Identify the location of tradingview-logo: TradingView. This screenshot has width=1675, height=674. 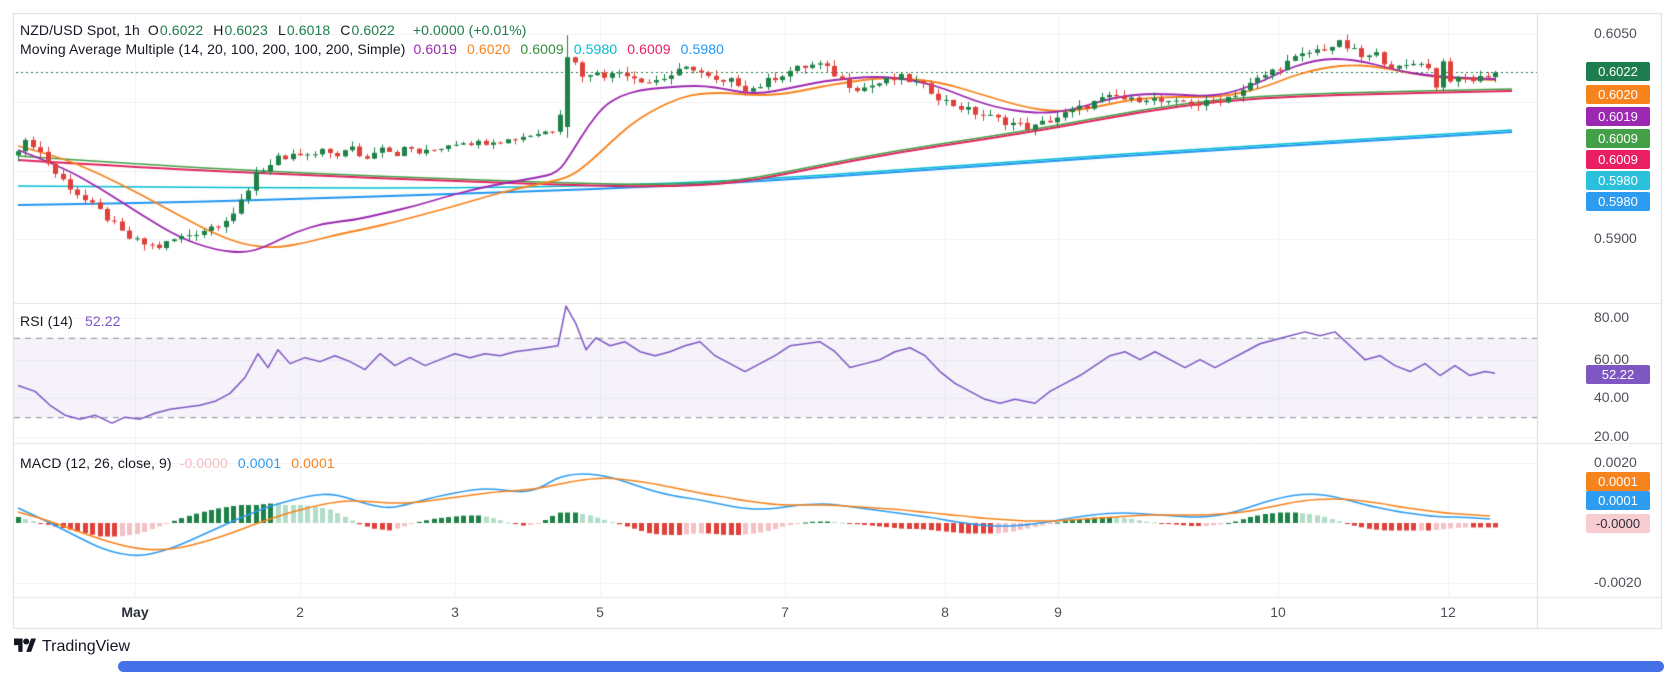
(72, 647).